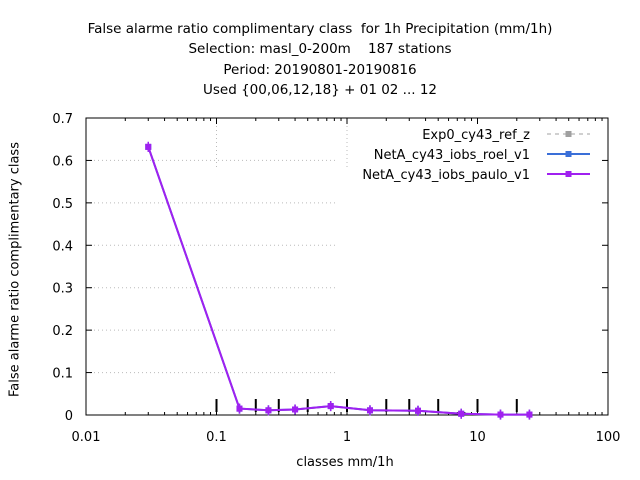  I want to click on legend-label: Exp0_cy43_ref_z, so click(476, 135).